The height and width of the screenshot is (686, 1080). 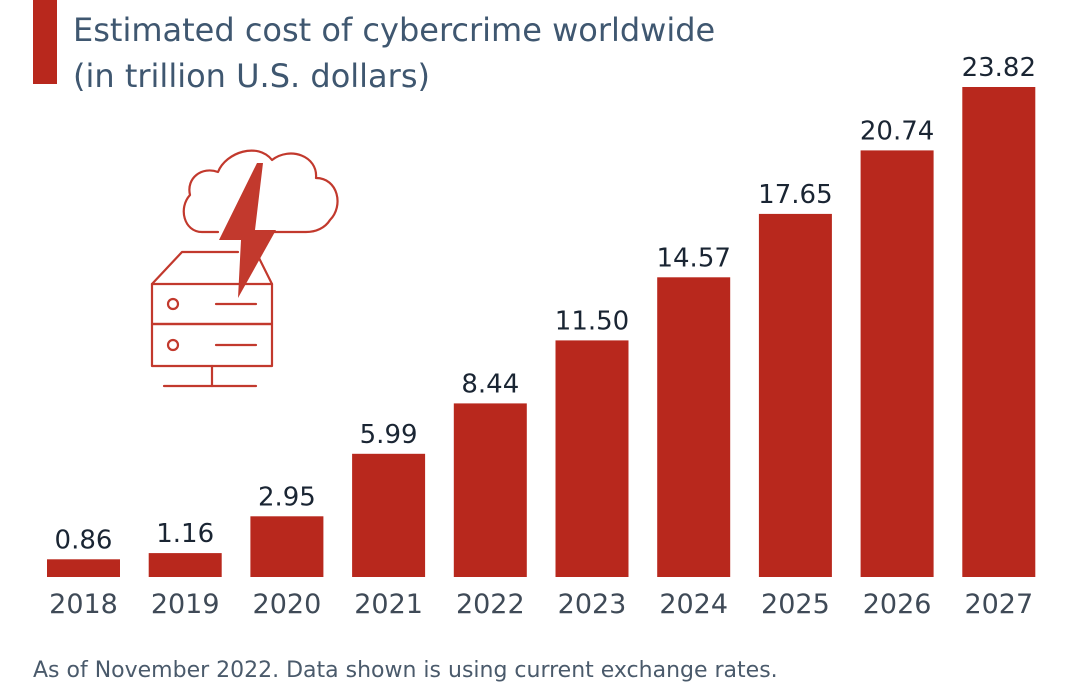 I want to click on value-label-2020: 2.95, so click(x=287, y=497).